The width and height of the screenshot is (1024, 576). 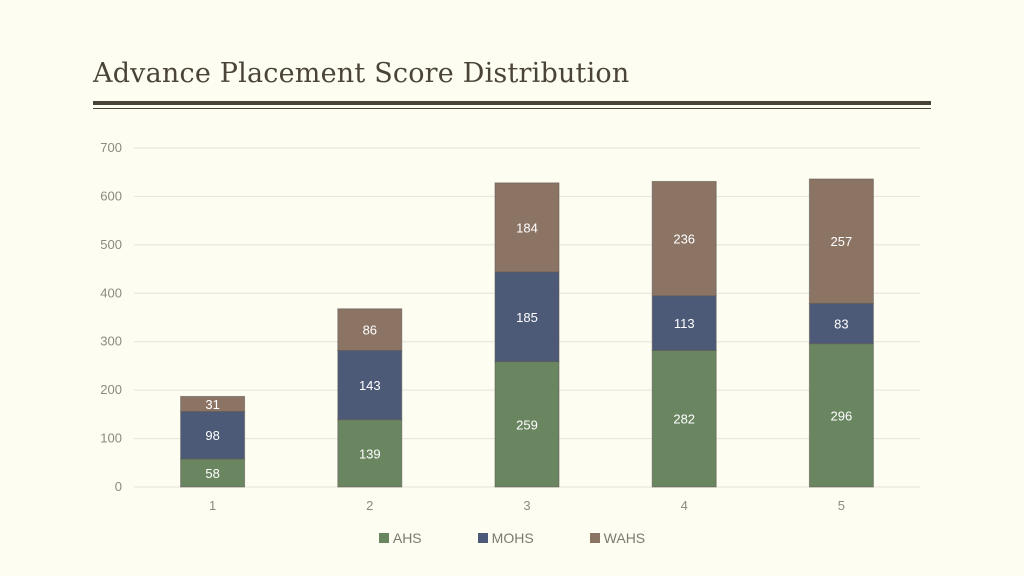 What do you see at coordinates (118, 486) in the screenshot?
I see `y-tick-label: 0` at bounding box center [118, 486].